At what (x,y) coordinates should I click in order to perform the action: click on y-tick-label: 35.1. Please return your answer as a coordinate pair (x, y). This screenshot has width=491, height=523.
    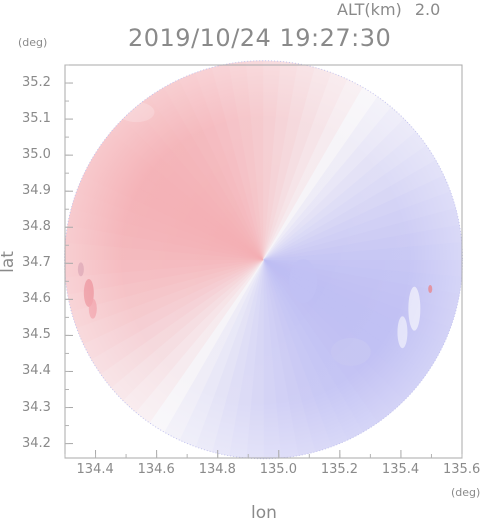
    Looking at the image, I should click on (36, 118).